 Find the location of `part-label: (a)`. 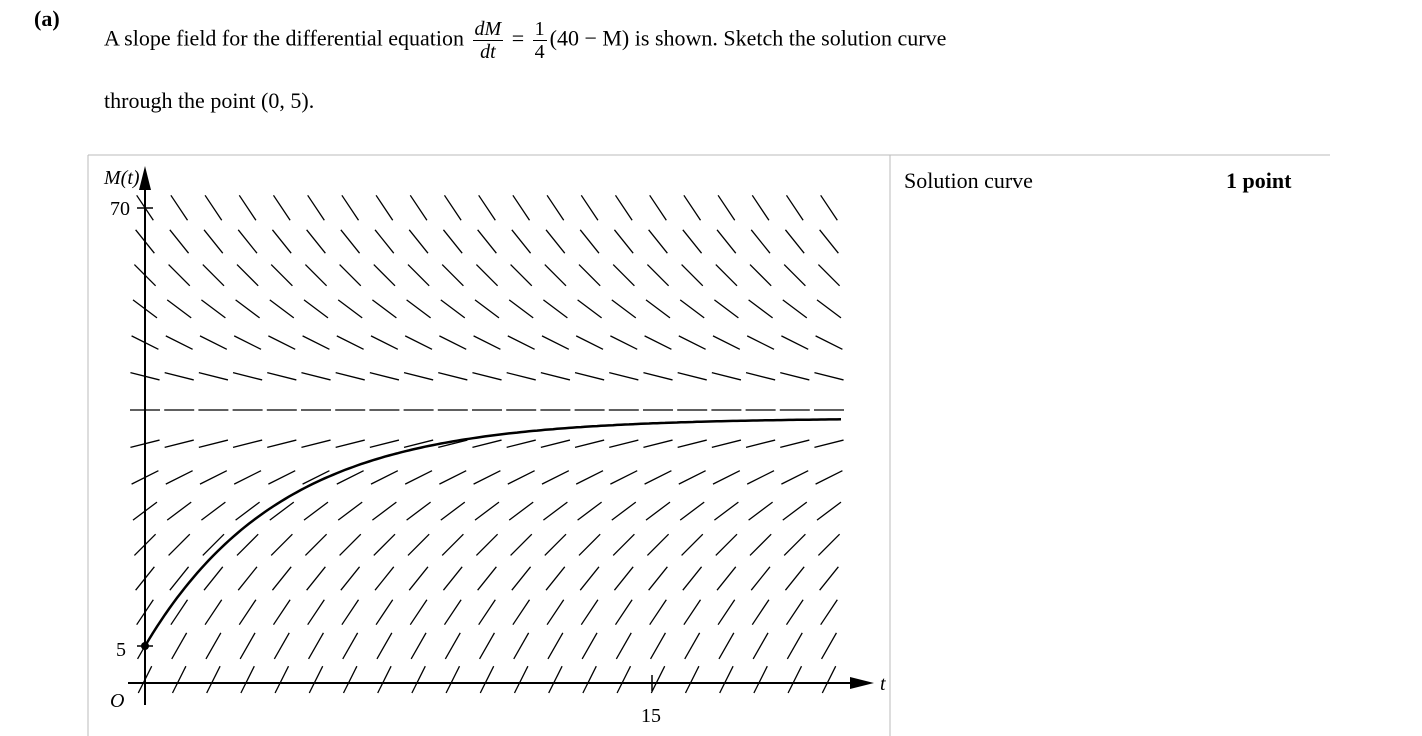

part-label: (a) is located at coordinates (47, 18).